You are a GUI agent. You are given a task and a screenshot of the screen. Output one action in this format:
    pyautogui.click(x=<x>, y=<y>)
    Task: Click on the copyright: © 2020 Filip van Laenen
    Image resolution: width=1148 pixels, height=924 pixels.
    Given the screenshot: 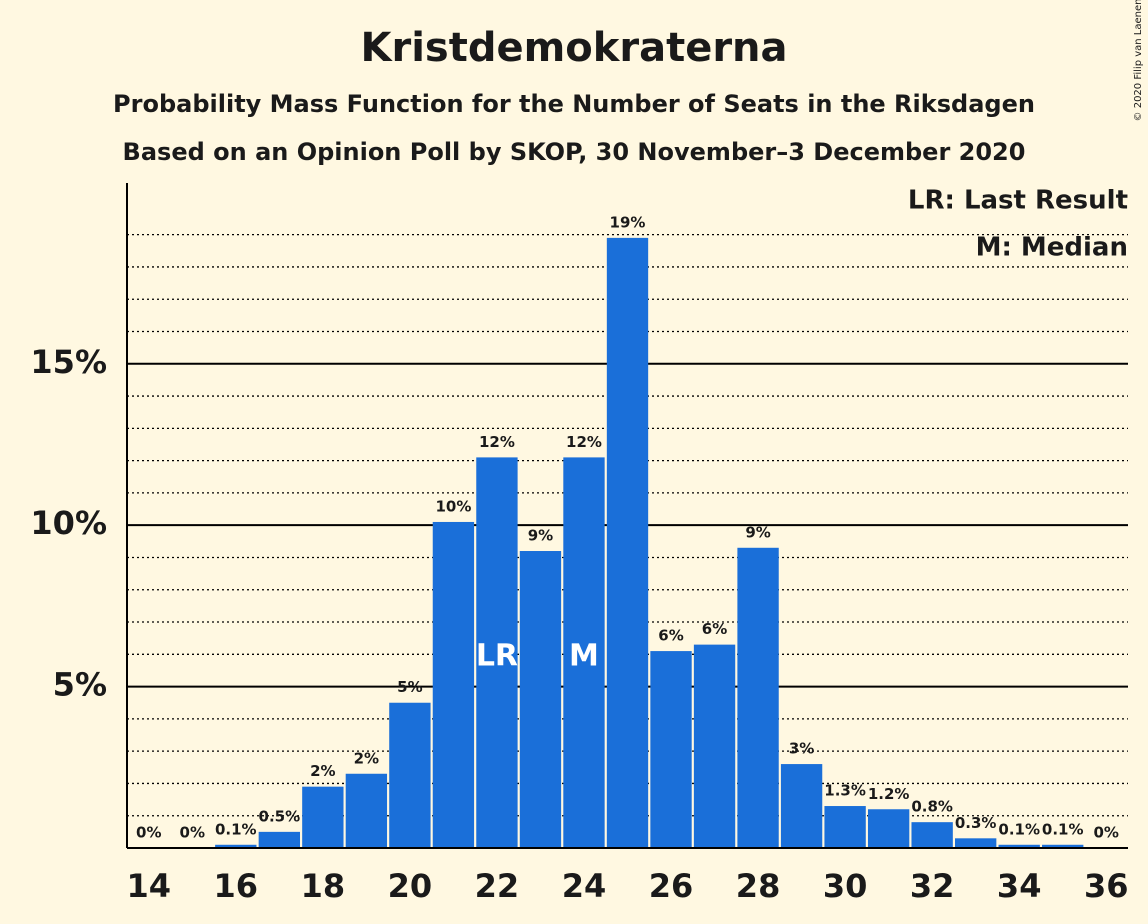 What is the action you would take?
    pyautogui.click(x=1138, y=60)
    